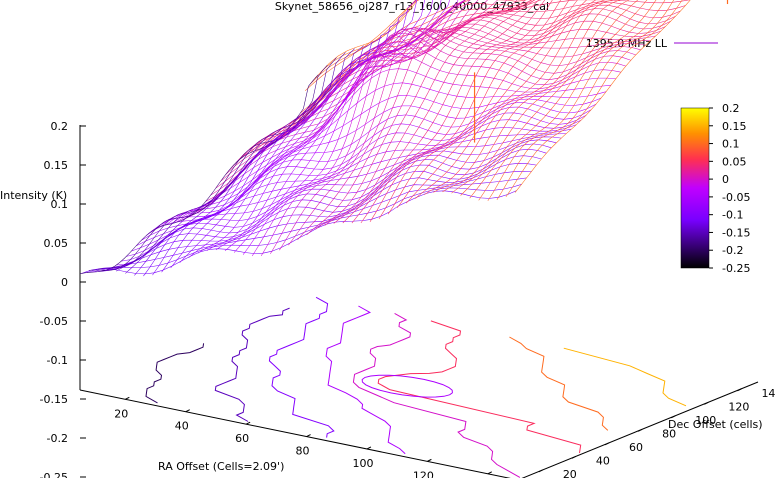  What do you see at coordinates (732, 250) in the screenshot?
I see `colorbar-tick-label: -0.2` at bounding box center [732, 250].